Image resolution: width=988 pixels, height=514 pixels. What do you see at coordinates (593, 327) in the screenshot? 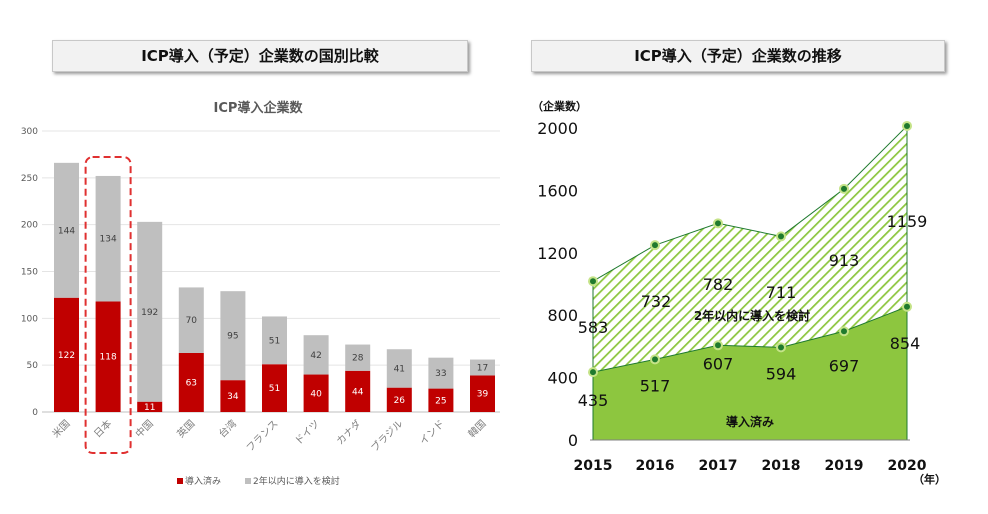
I see `data-label-considering: 583` at bounding box center [593, 327].